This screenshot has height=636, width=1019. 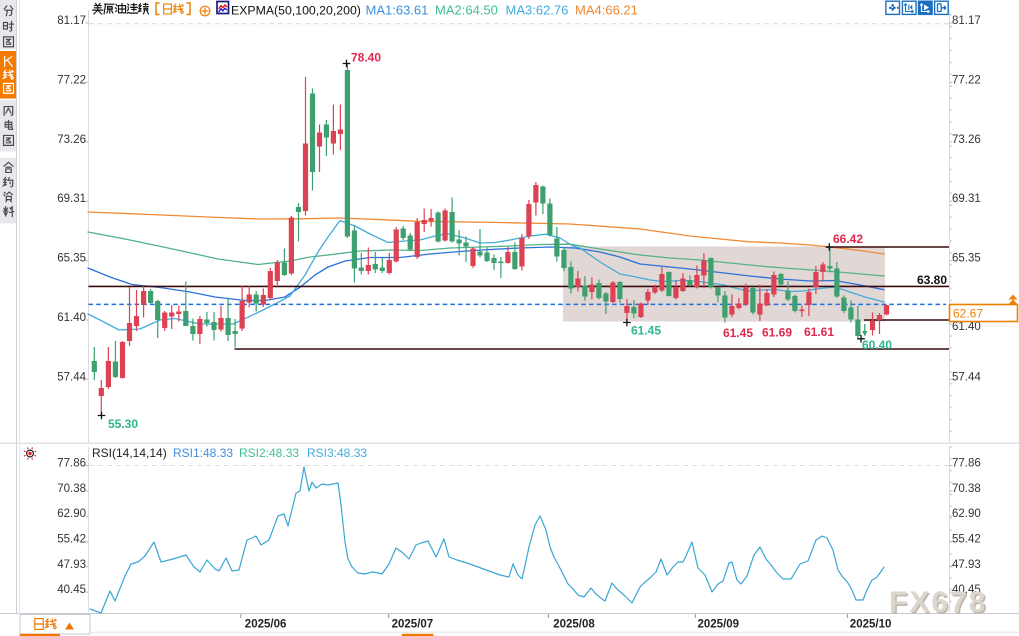 What do you see at coordinates (932, 280) in the screenshot?
I see `svg-text: 63.80` at bounding box center [932, 280].